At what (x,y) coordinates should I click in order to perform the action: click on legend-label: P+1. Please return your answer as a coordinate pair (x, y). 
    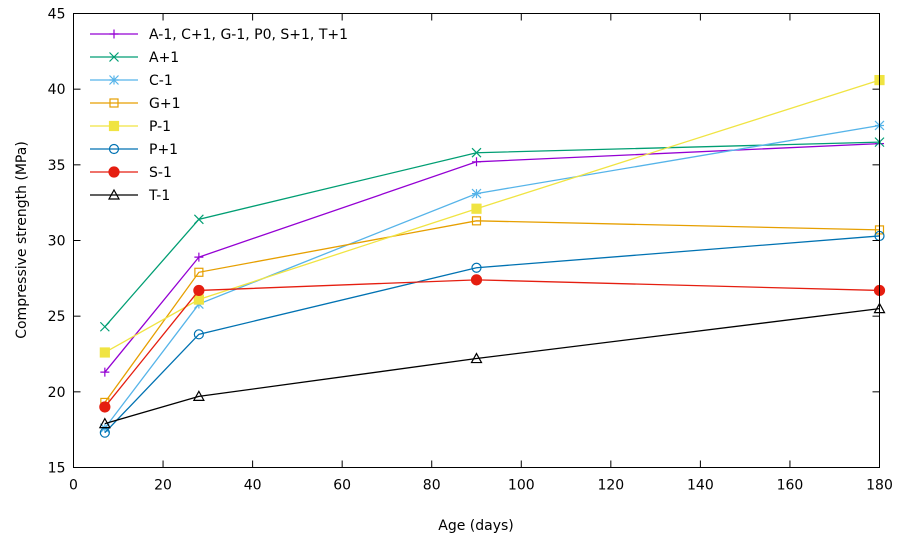
    Looking at the image, I should click on (163, 150).